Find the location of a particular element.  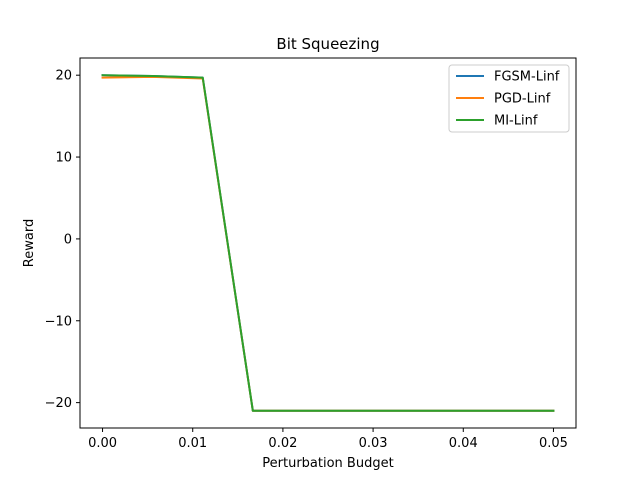

x-tick-label: 0.04 is located at coordinates (463, 443).